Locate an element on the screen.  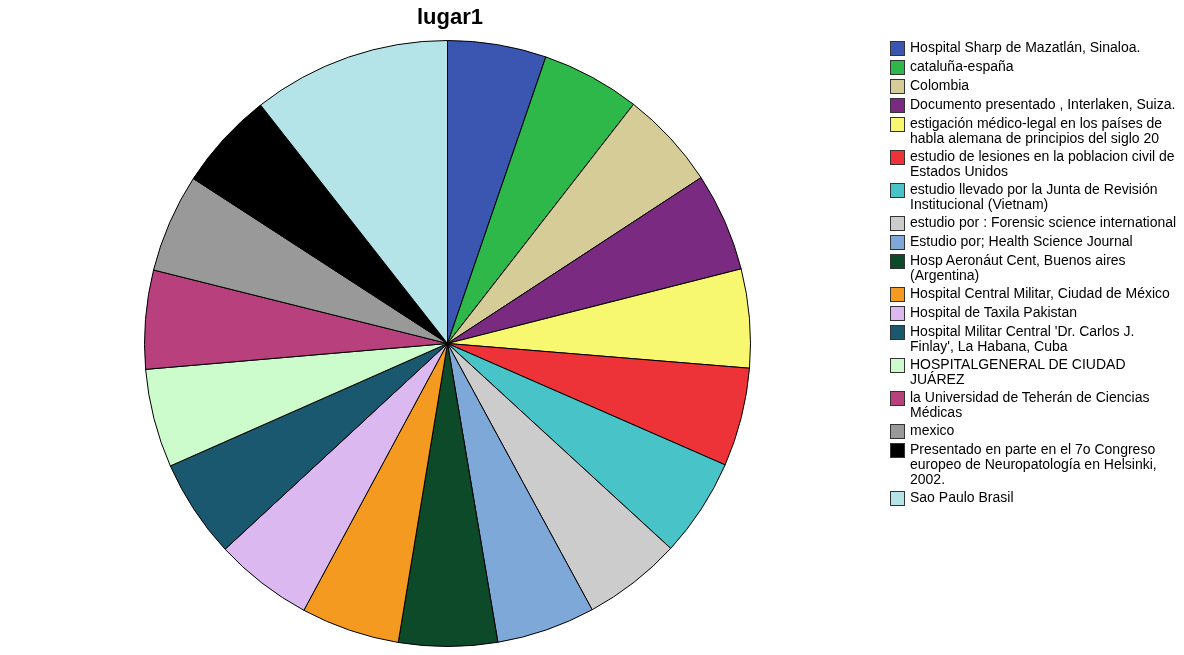
legend-label: Presentado en parte en el 7o Congreso europeo de Neuropatología en Helsinki, 2002. is located at coordinates (1034, 464).